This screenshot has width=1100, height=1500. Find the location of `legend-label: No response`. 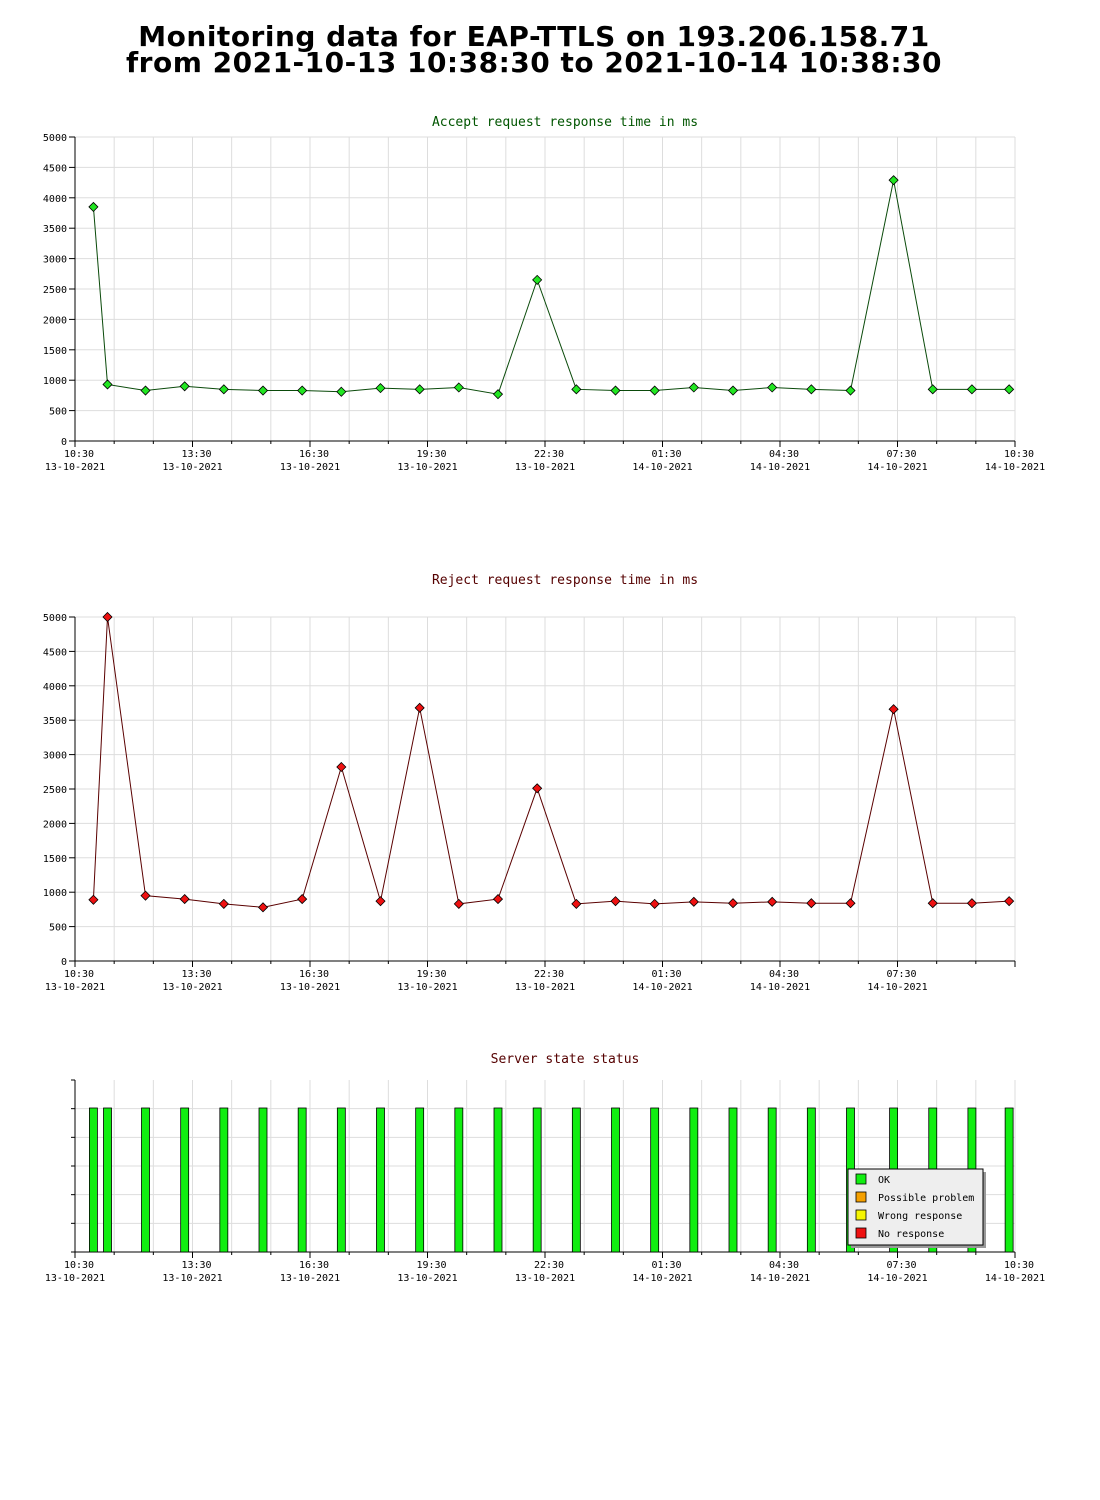

legend-label: No response is located at coordinates (911, 1234).